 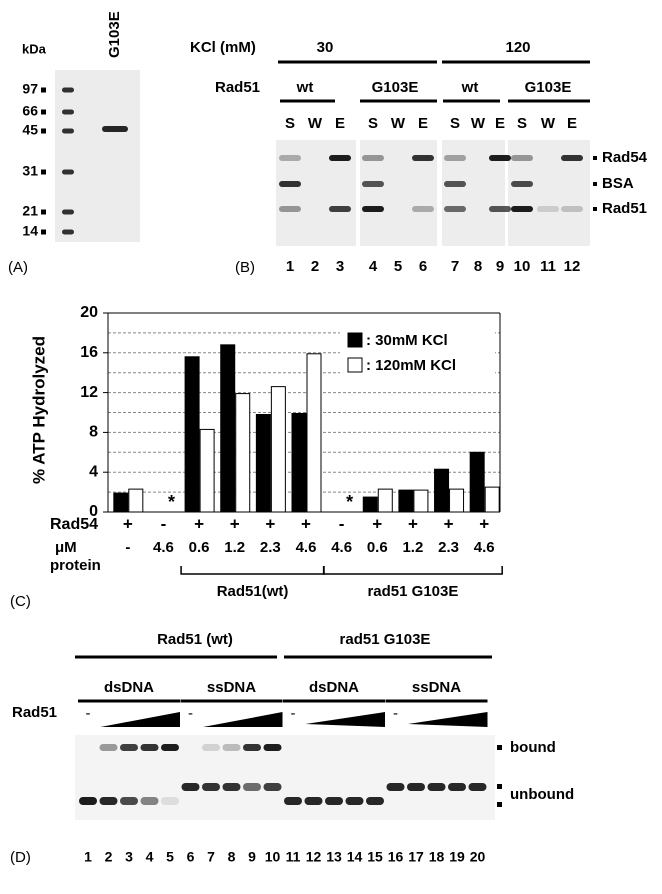 I want to click on panel-label: (B), so click(x=245, y=267).